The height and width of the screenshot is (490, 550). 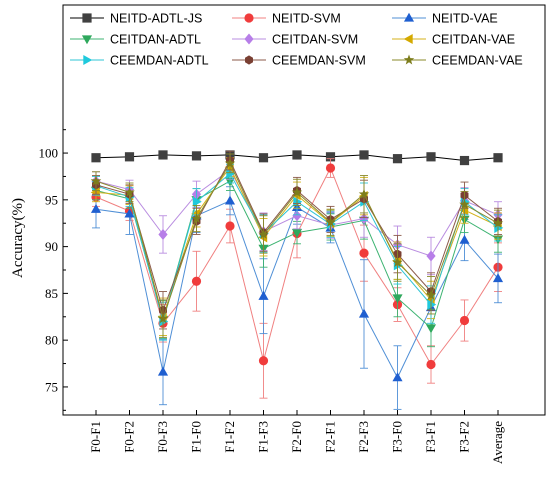 What do you see at coordinates (319, 61) in the screenshot?
I see `legend-label: CEEMDAN-SVM` at bounding box center [319, 61].